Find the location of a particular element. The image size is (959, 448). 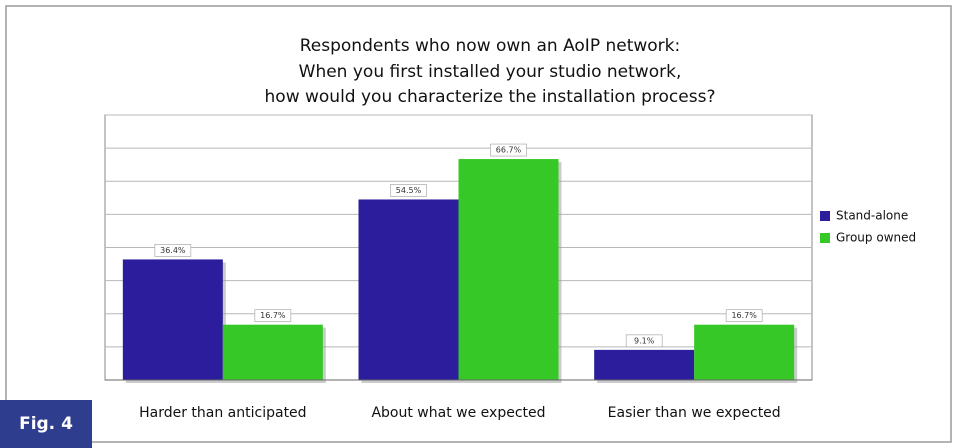

data-label: 54.5% is located at coordinates (409, 190).